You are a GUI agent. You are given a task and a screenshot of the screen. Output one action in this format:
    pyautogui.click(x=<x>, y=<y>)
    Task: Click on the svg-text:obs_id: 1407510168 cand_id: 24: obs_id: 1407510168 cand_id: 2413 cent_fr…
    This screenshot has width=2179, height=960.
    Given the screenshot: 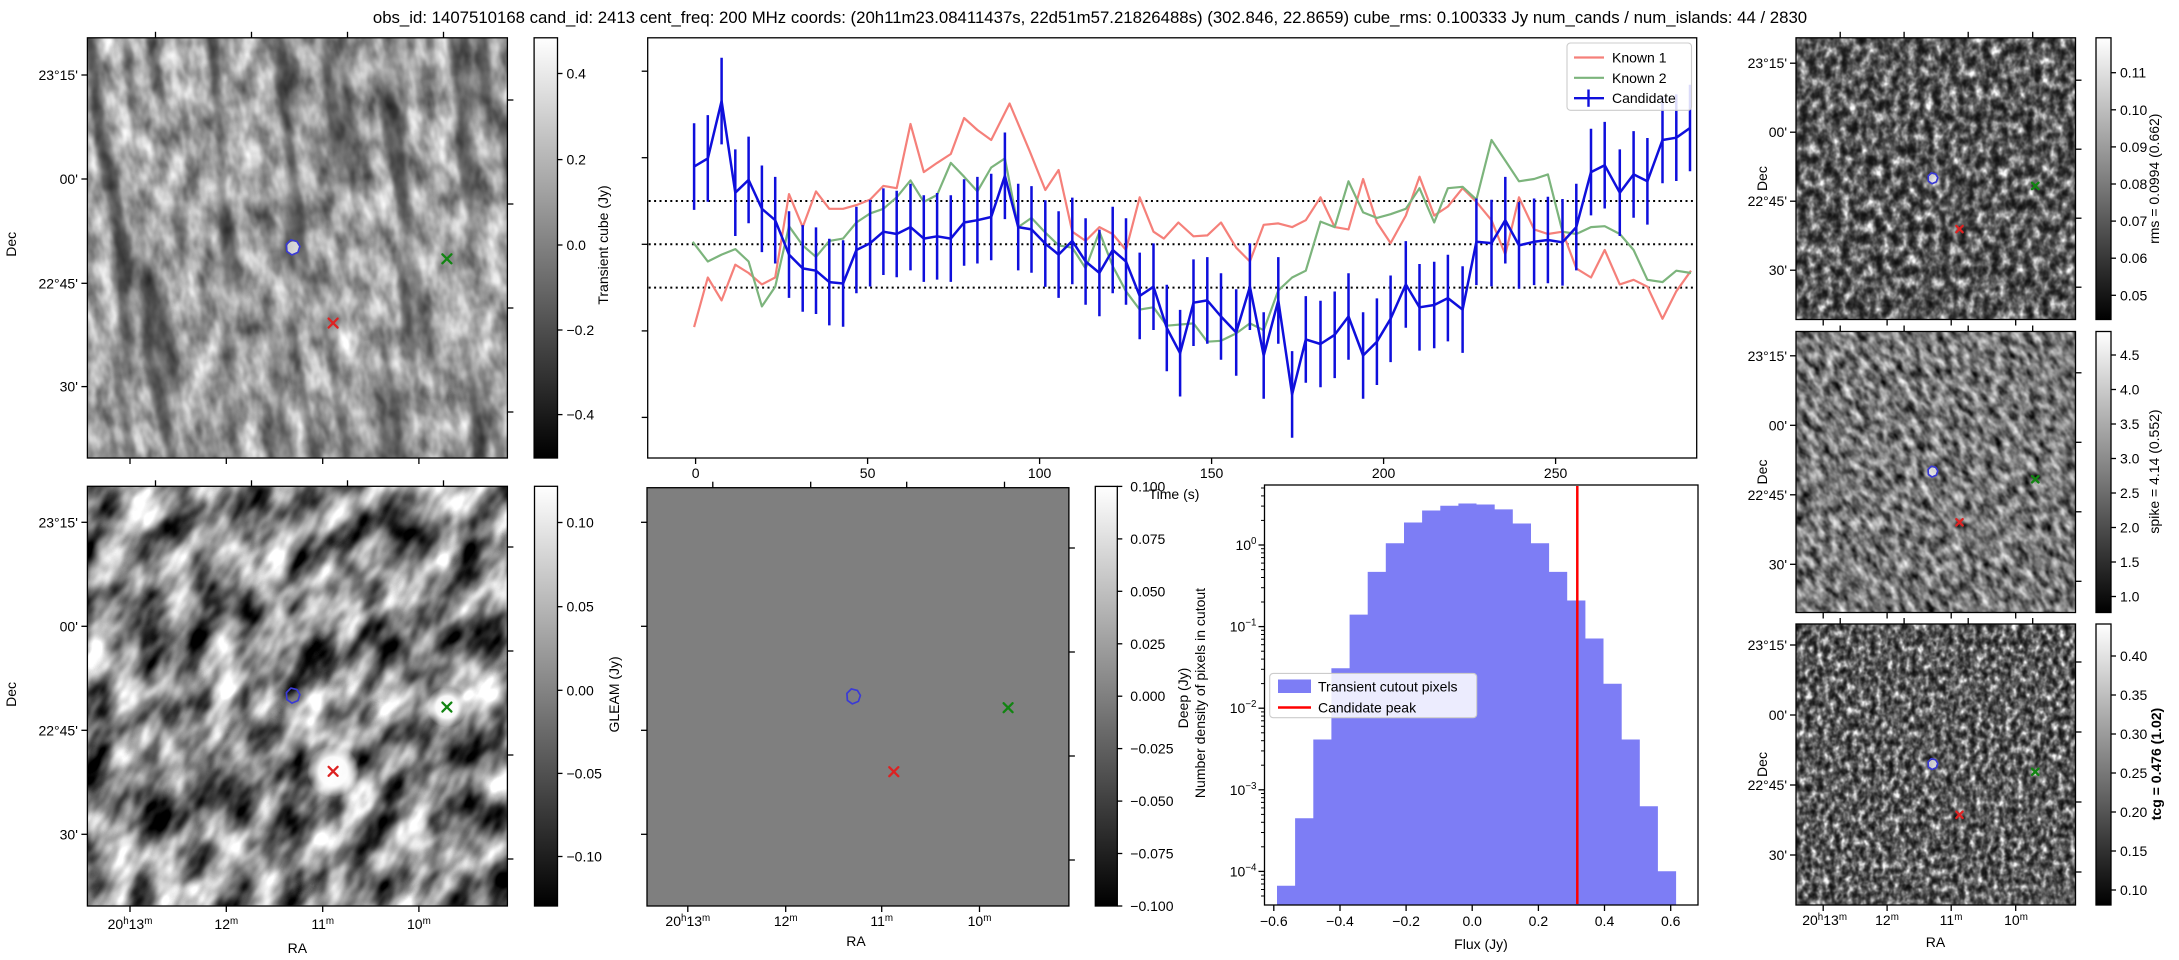 What is the action you would take?
    pyautogui.click(x=1090, y=17)
    